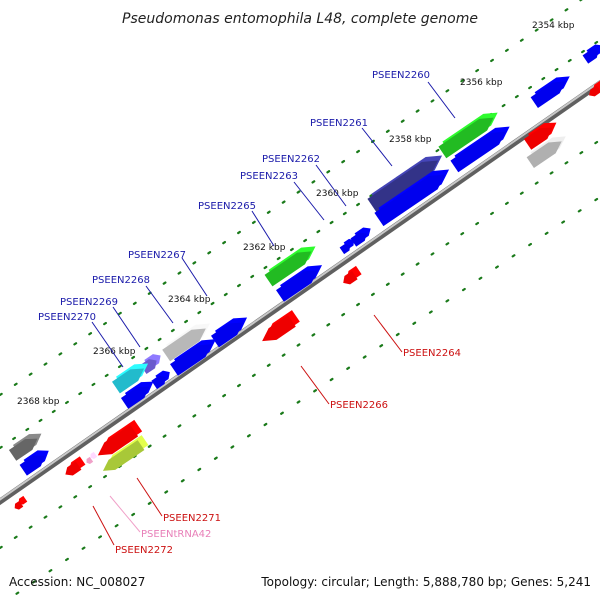  Describe the element at coordinates (128, 381) in the screenshot. I see `feature-pseen2270` at that location.